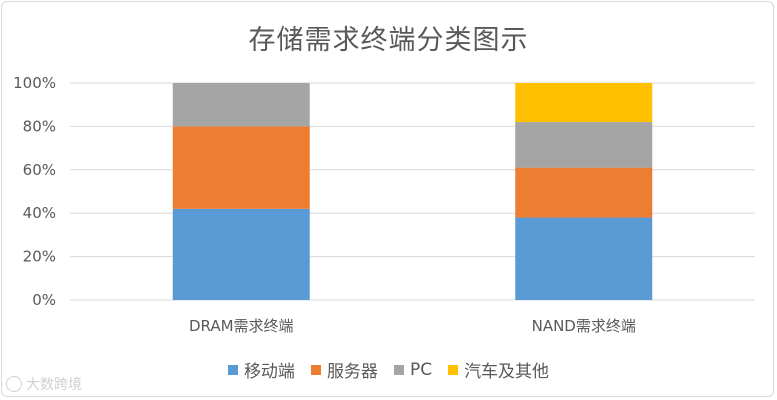 The height and width of the screenshot is (400, 777). I want to click on x-tick-label: DRAM需求终端, so click(241, 326).